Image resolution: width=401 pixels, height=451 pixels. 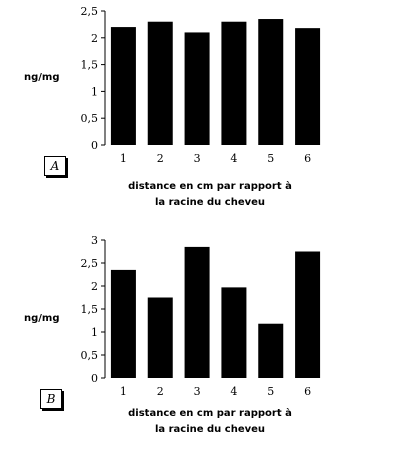 What do you see at coordinates (197, 158) in the screenshot?
I see `x-tick-label-a: 3` at bounding box center [197, 158].